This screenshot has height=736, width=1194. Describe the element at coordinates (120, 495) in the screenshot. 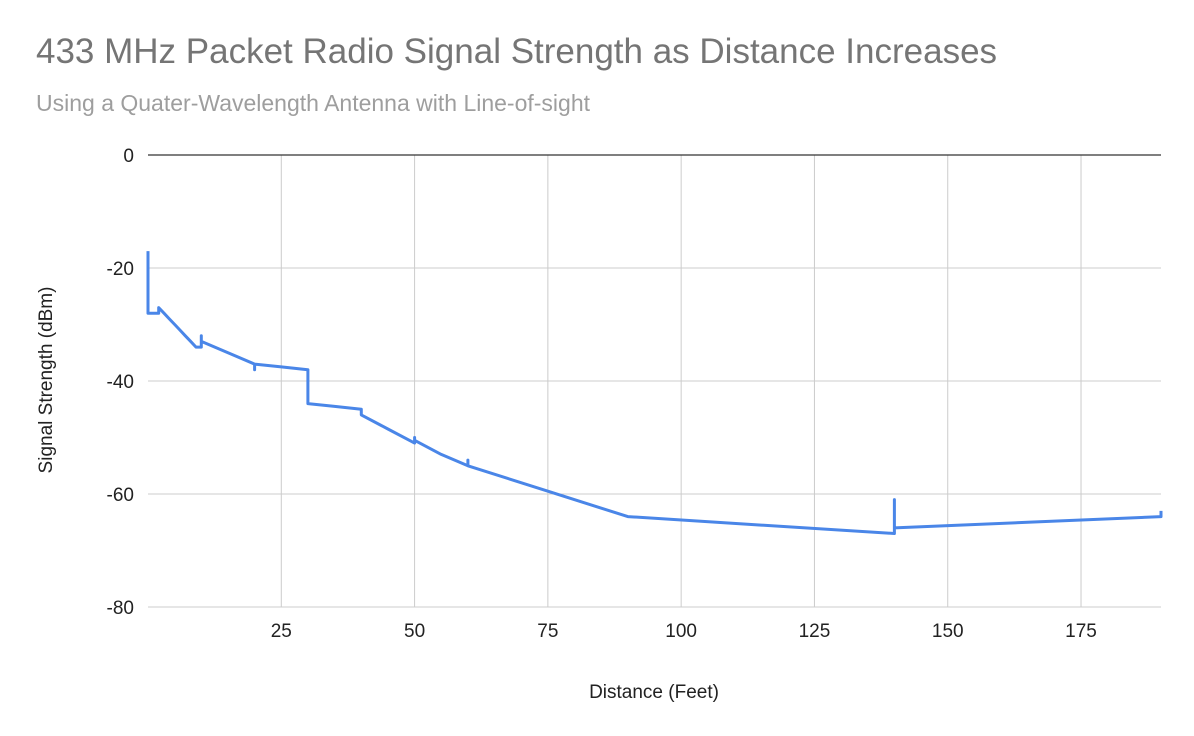

I see `y-tick-label: -60` at that location.